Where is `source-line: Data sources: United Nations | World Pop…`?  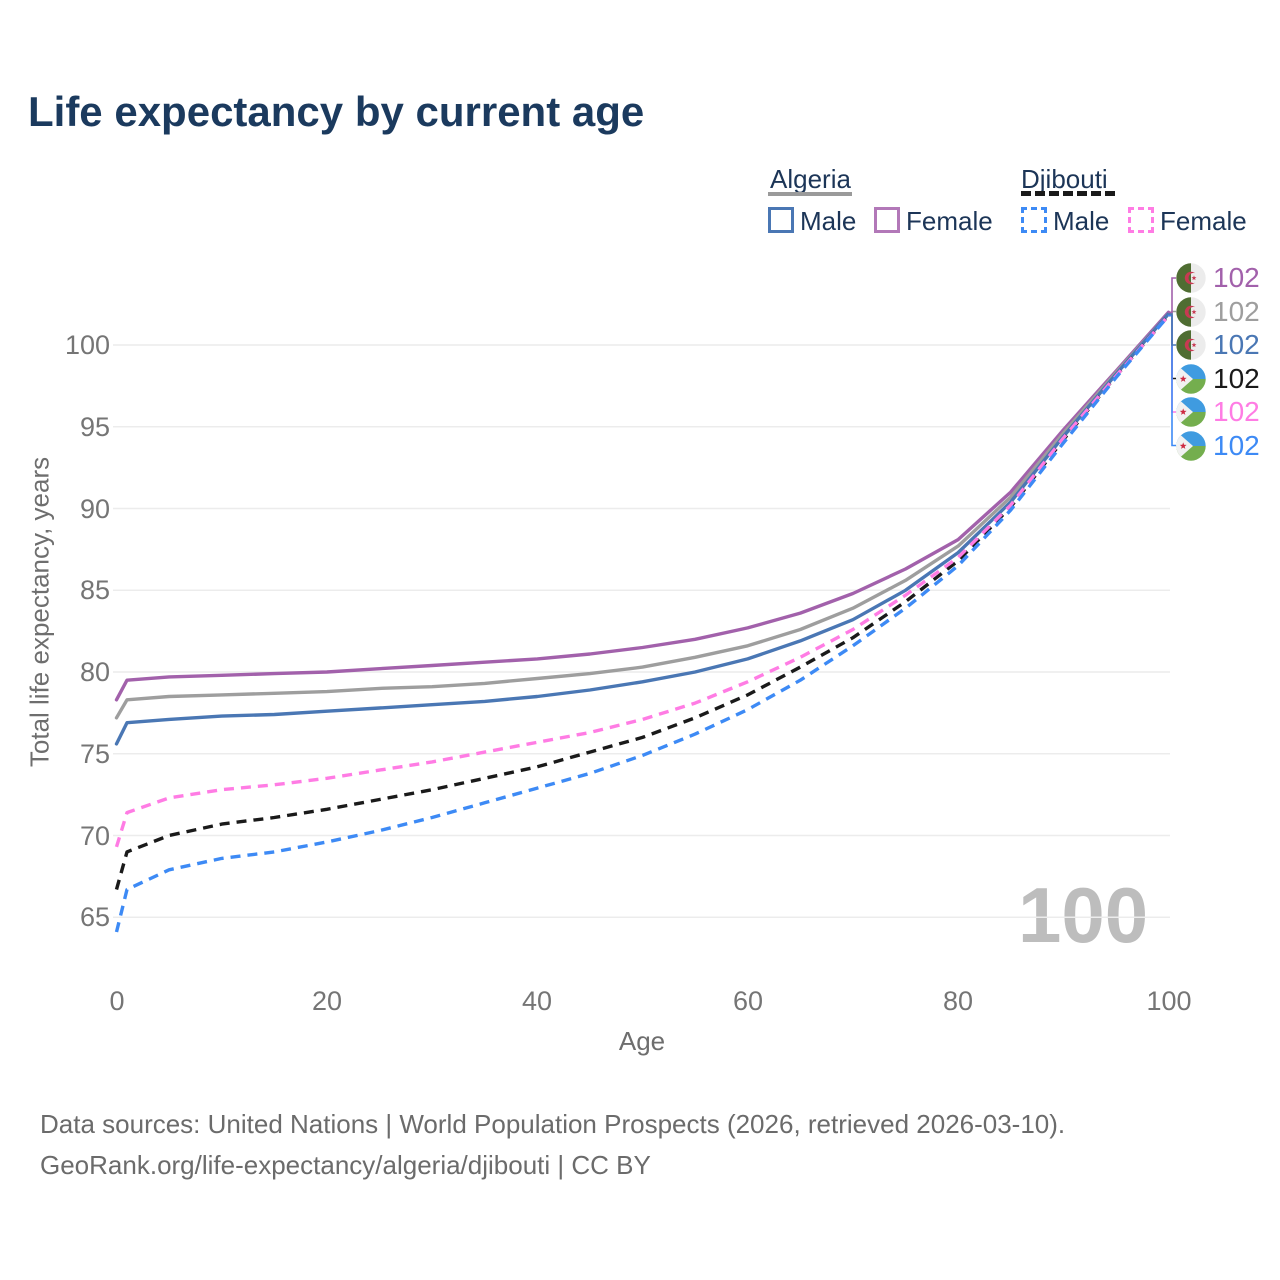 source-line: Data sources: United Nations | World Pop… is located at coordinates (553, 1124).